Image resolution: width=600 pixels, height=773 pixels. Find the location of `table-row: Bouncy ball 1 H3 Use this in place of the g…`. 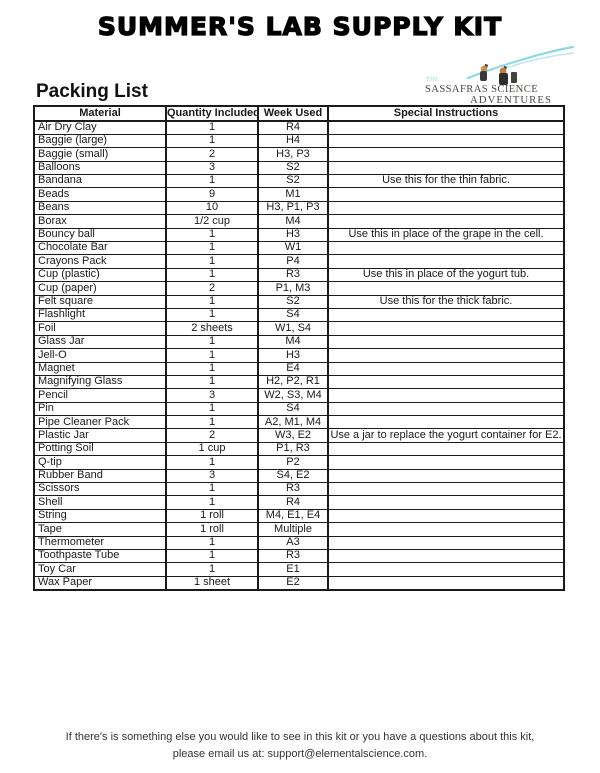

table-row: Bouncy ball 1 H3 Use this in place of the g… is located at coordinates (299, 235).